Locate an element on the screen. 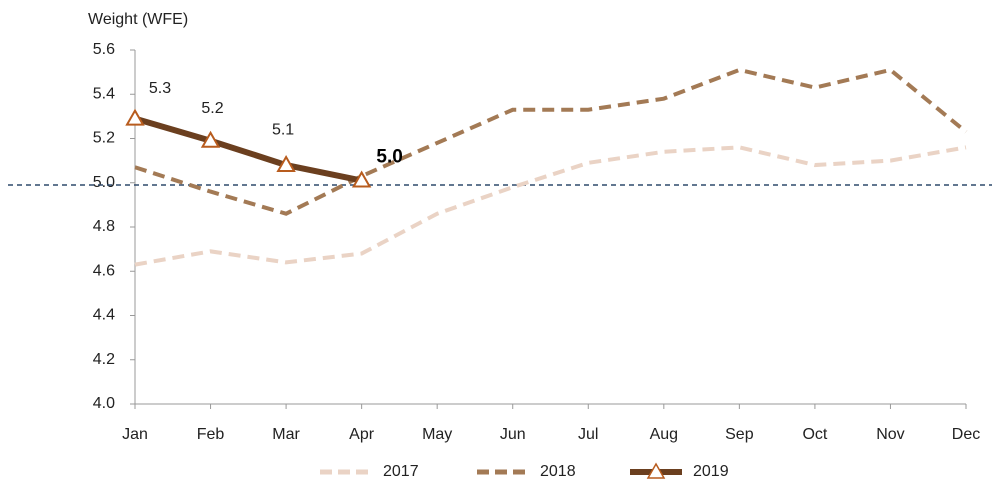 This screenshot has width=992, height=485. x-tick-label: Sep is located at coordinates (739, 434).